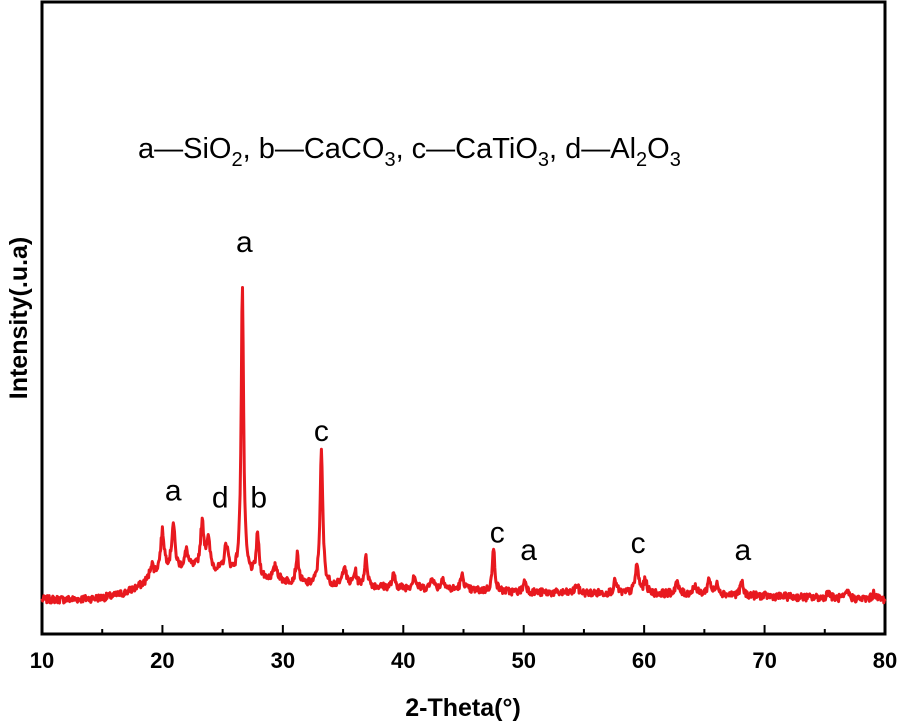 The image size is (900, 724). Describe the element at coordinates (463, 660) in the screenshot. I see `x-axis-tick-labels: 10 20 30 40 50 60 70 80` at that location.